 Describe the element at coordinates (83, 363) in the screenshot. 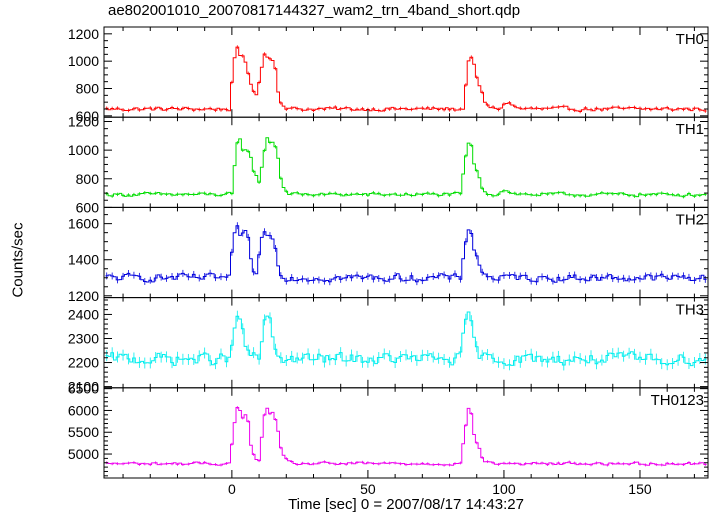

I see `y-tick-label: 2200` at that location.